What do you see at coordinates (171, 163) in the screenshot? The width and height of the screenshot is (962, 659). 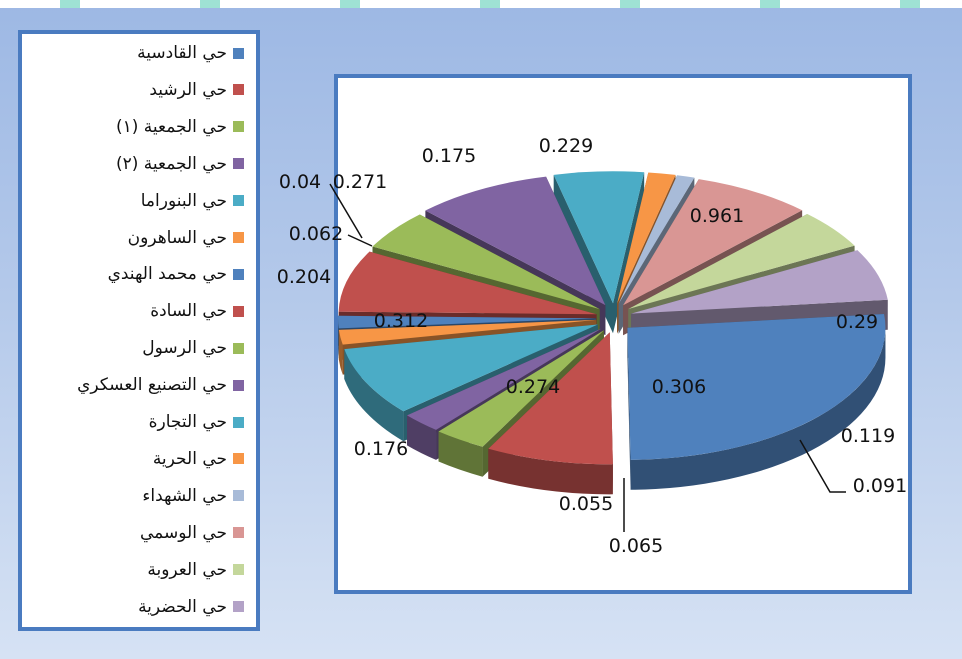 I see `legend-label: حي الجمعية (٢)` at bounding box center [171, 163].